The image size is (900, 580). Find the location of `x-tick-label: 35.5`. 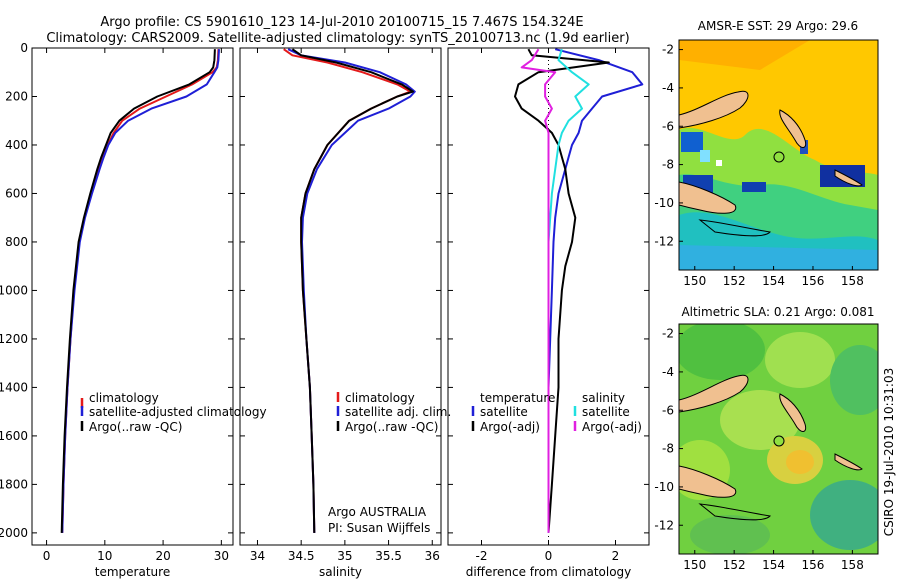

x-tick-label: 35.5 is located at coordinates (388, 556).